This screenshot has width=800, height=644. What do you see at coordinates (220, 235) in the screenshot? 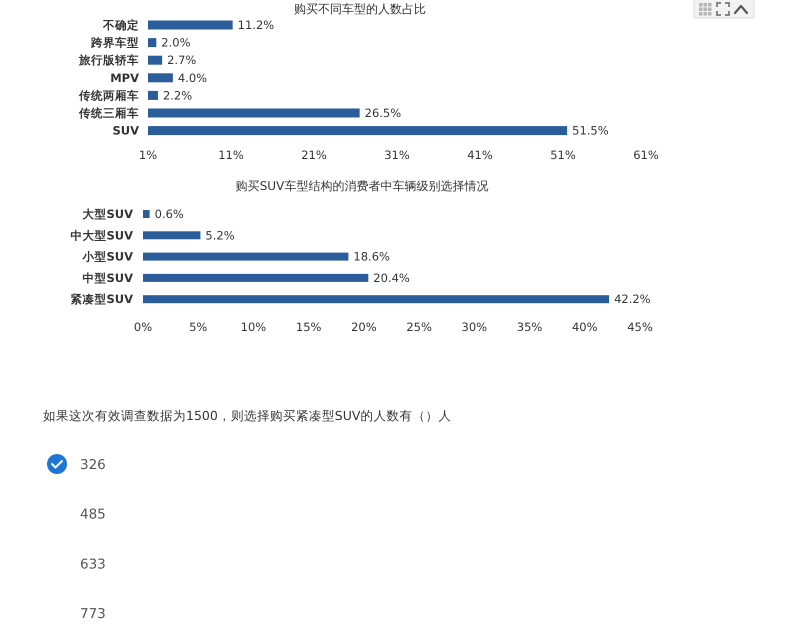
I see `data-label: 5.2%` at bounding box center [220, 235].